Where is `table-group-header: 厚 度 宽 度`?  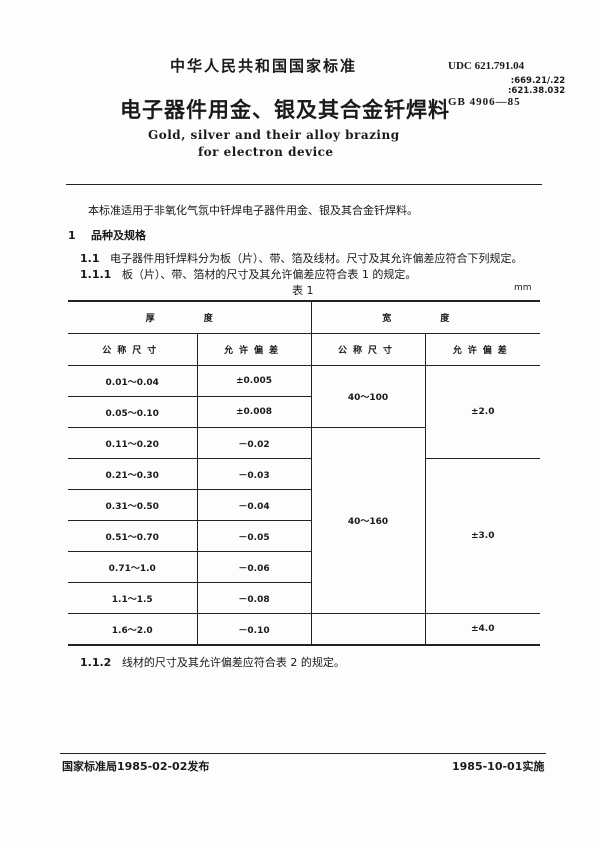 table-group-header: 厚 度 宽 度 is located at coordinates (304, 317).